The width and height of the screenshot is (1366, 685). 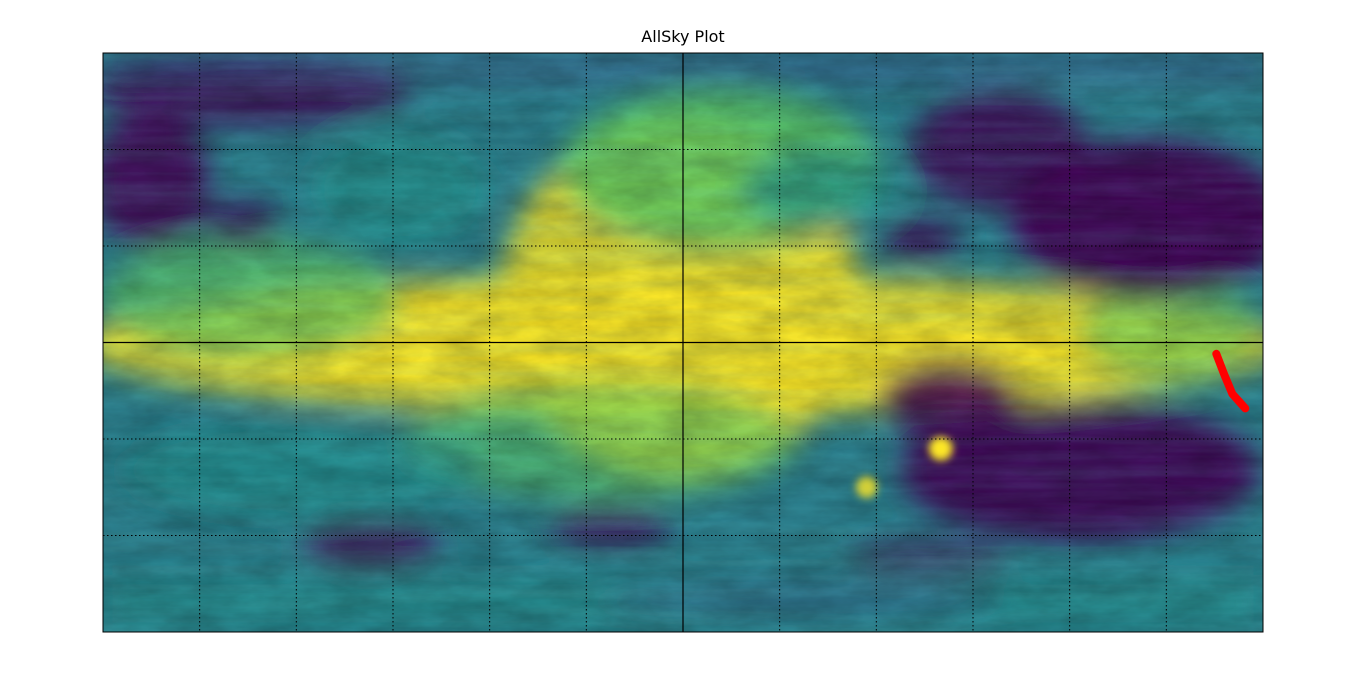 I want to click on overlay-track, so click(x=1231, y=381).